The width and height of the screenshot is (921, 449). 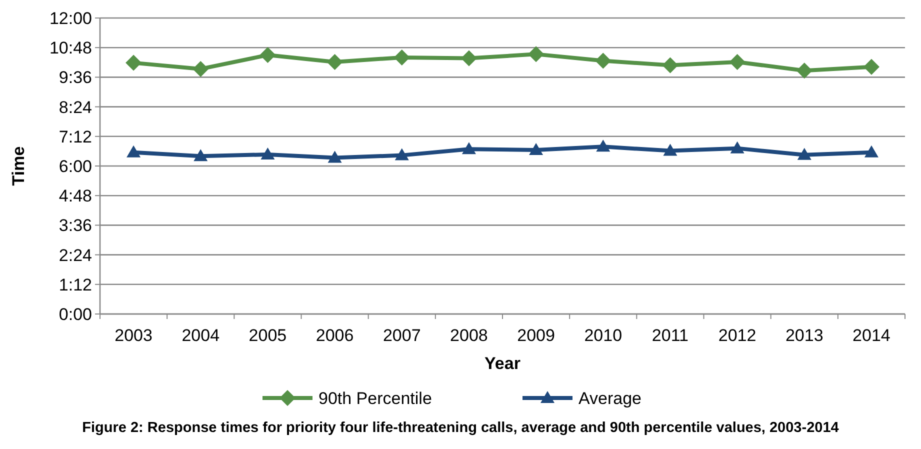 I want to click on y-tick-label: 1:12, so click(x=75, y=284).